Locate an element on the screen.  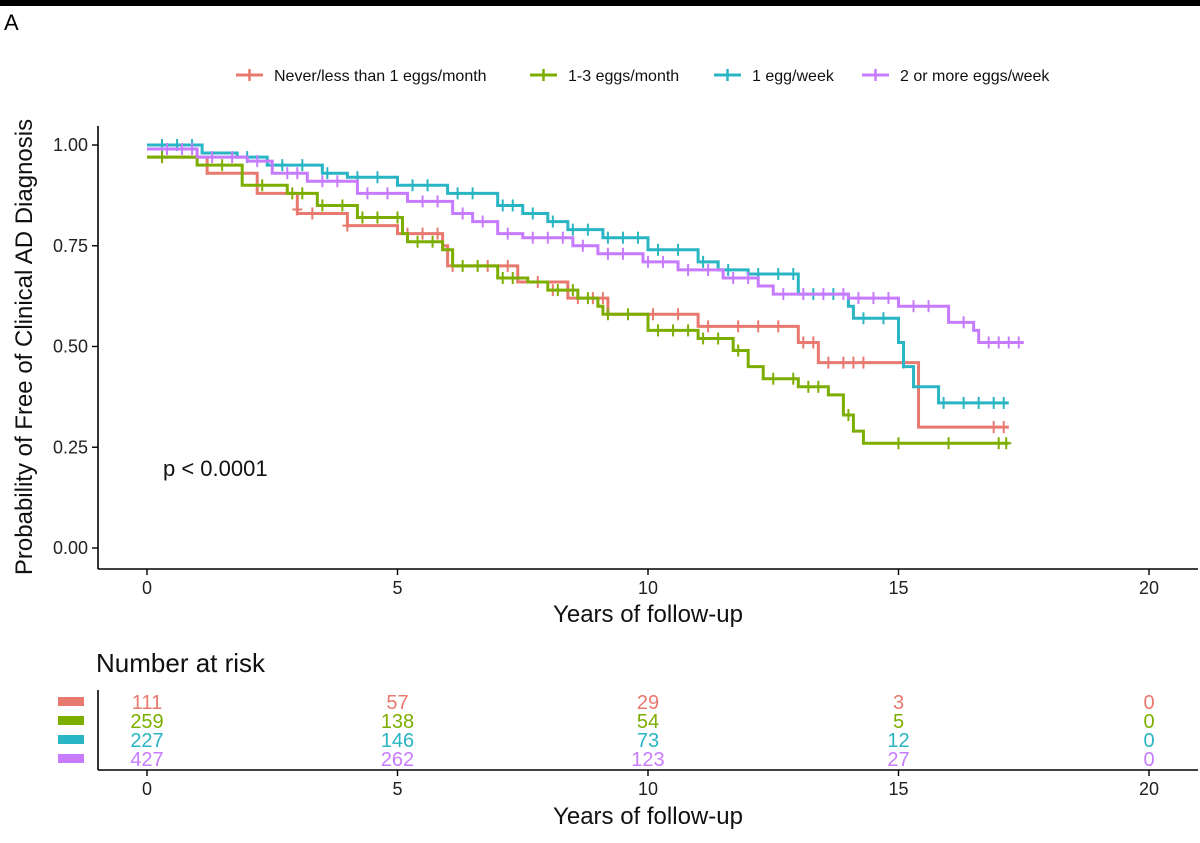
risk-x-tick-label: 0 is located at coordinates (147, 789).